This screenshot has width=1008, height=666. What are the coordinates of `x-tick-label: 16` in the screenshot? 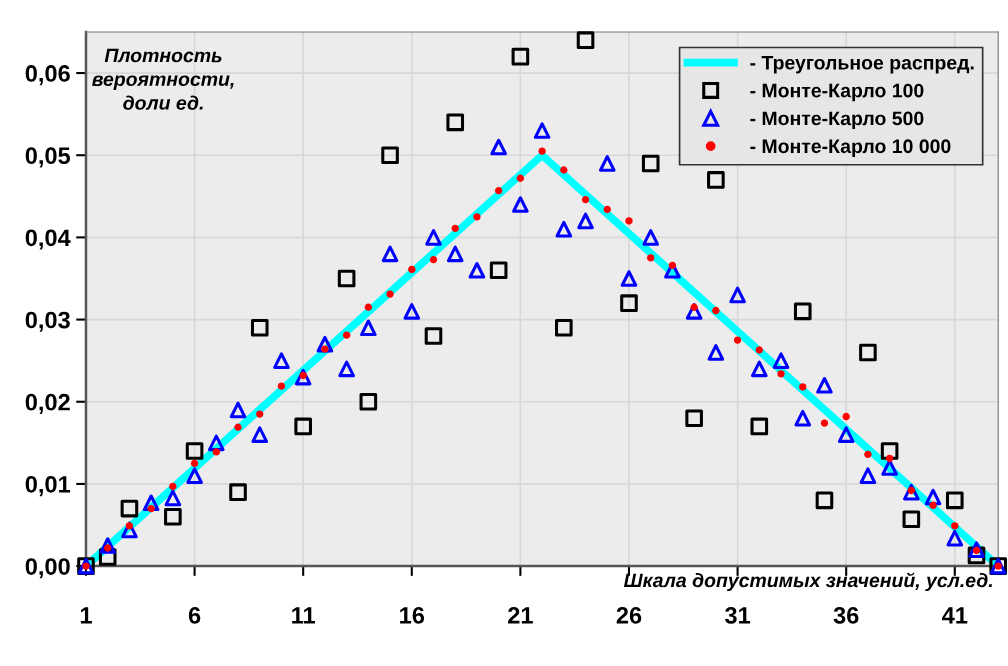 It's located at (412, 615).